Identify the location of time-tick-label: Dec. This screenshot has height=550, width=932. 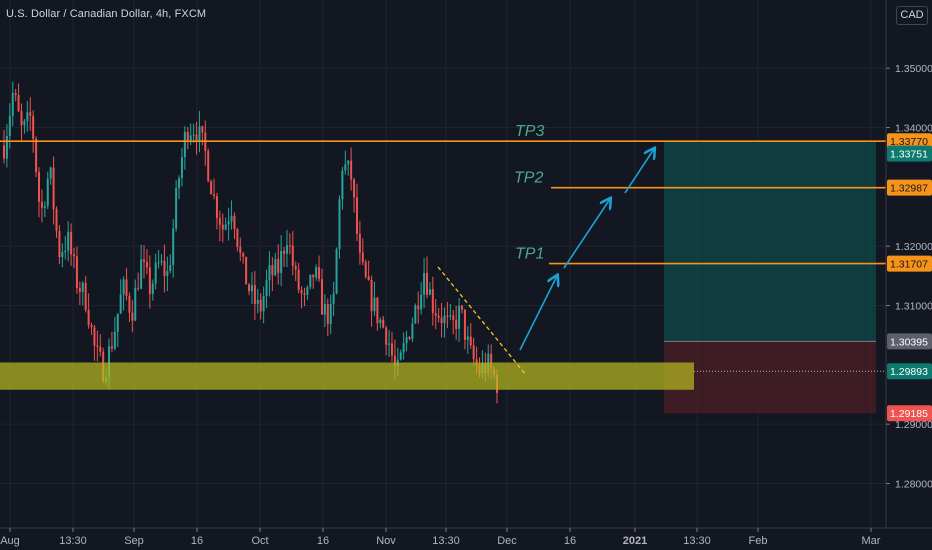
(507, 541).